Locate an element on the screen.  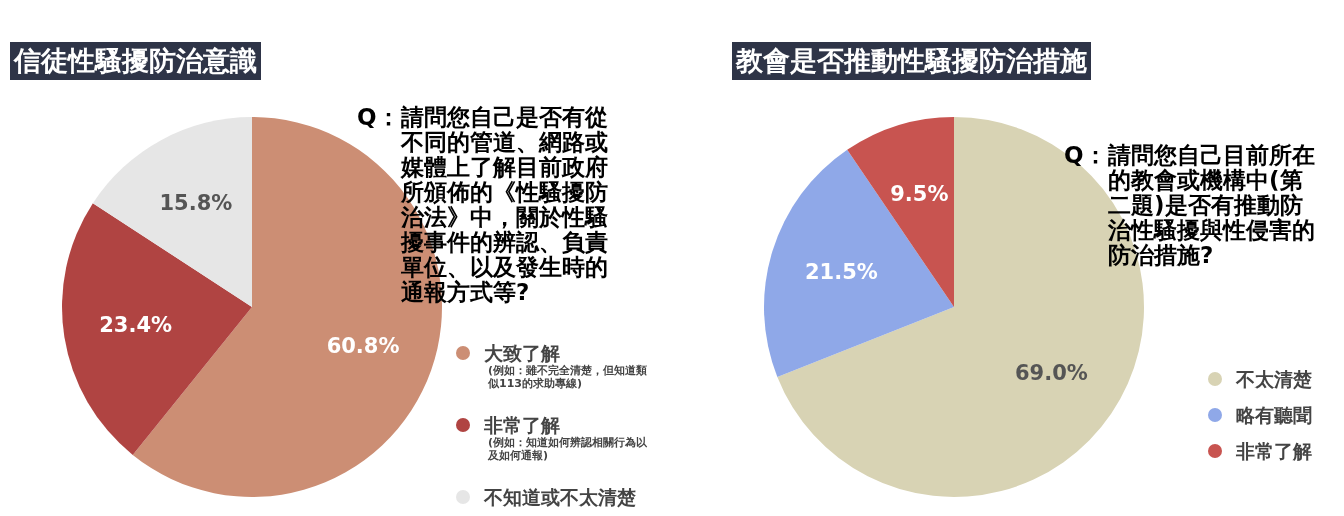
text: Q：請問您自己目前所在的教會或機構中(第二題)是否有推動防治性騷擾與性侵害的防治措施? is located at coordinates (1190, 205).